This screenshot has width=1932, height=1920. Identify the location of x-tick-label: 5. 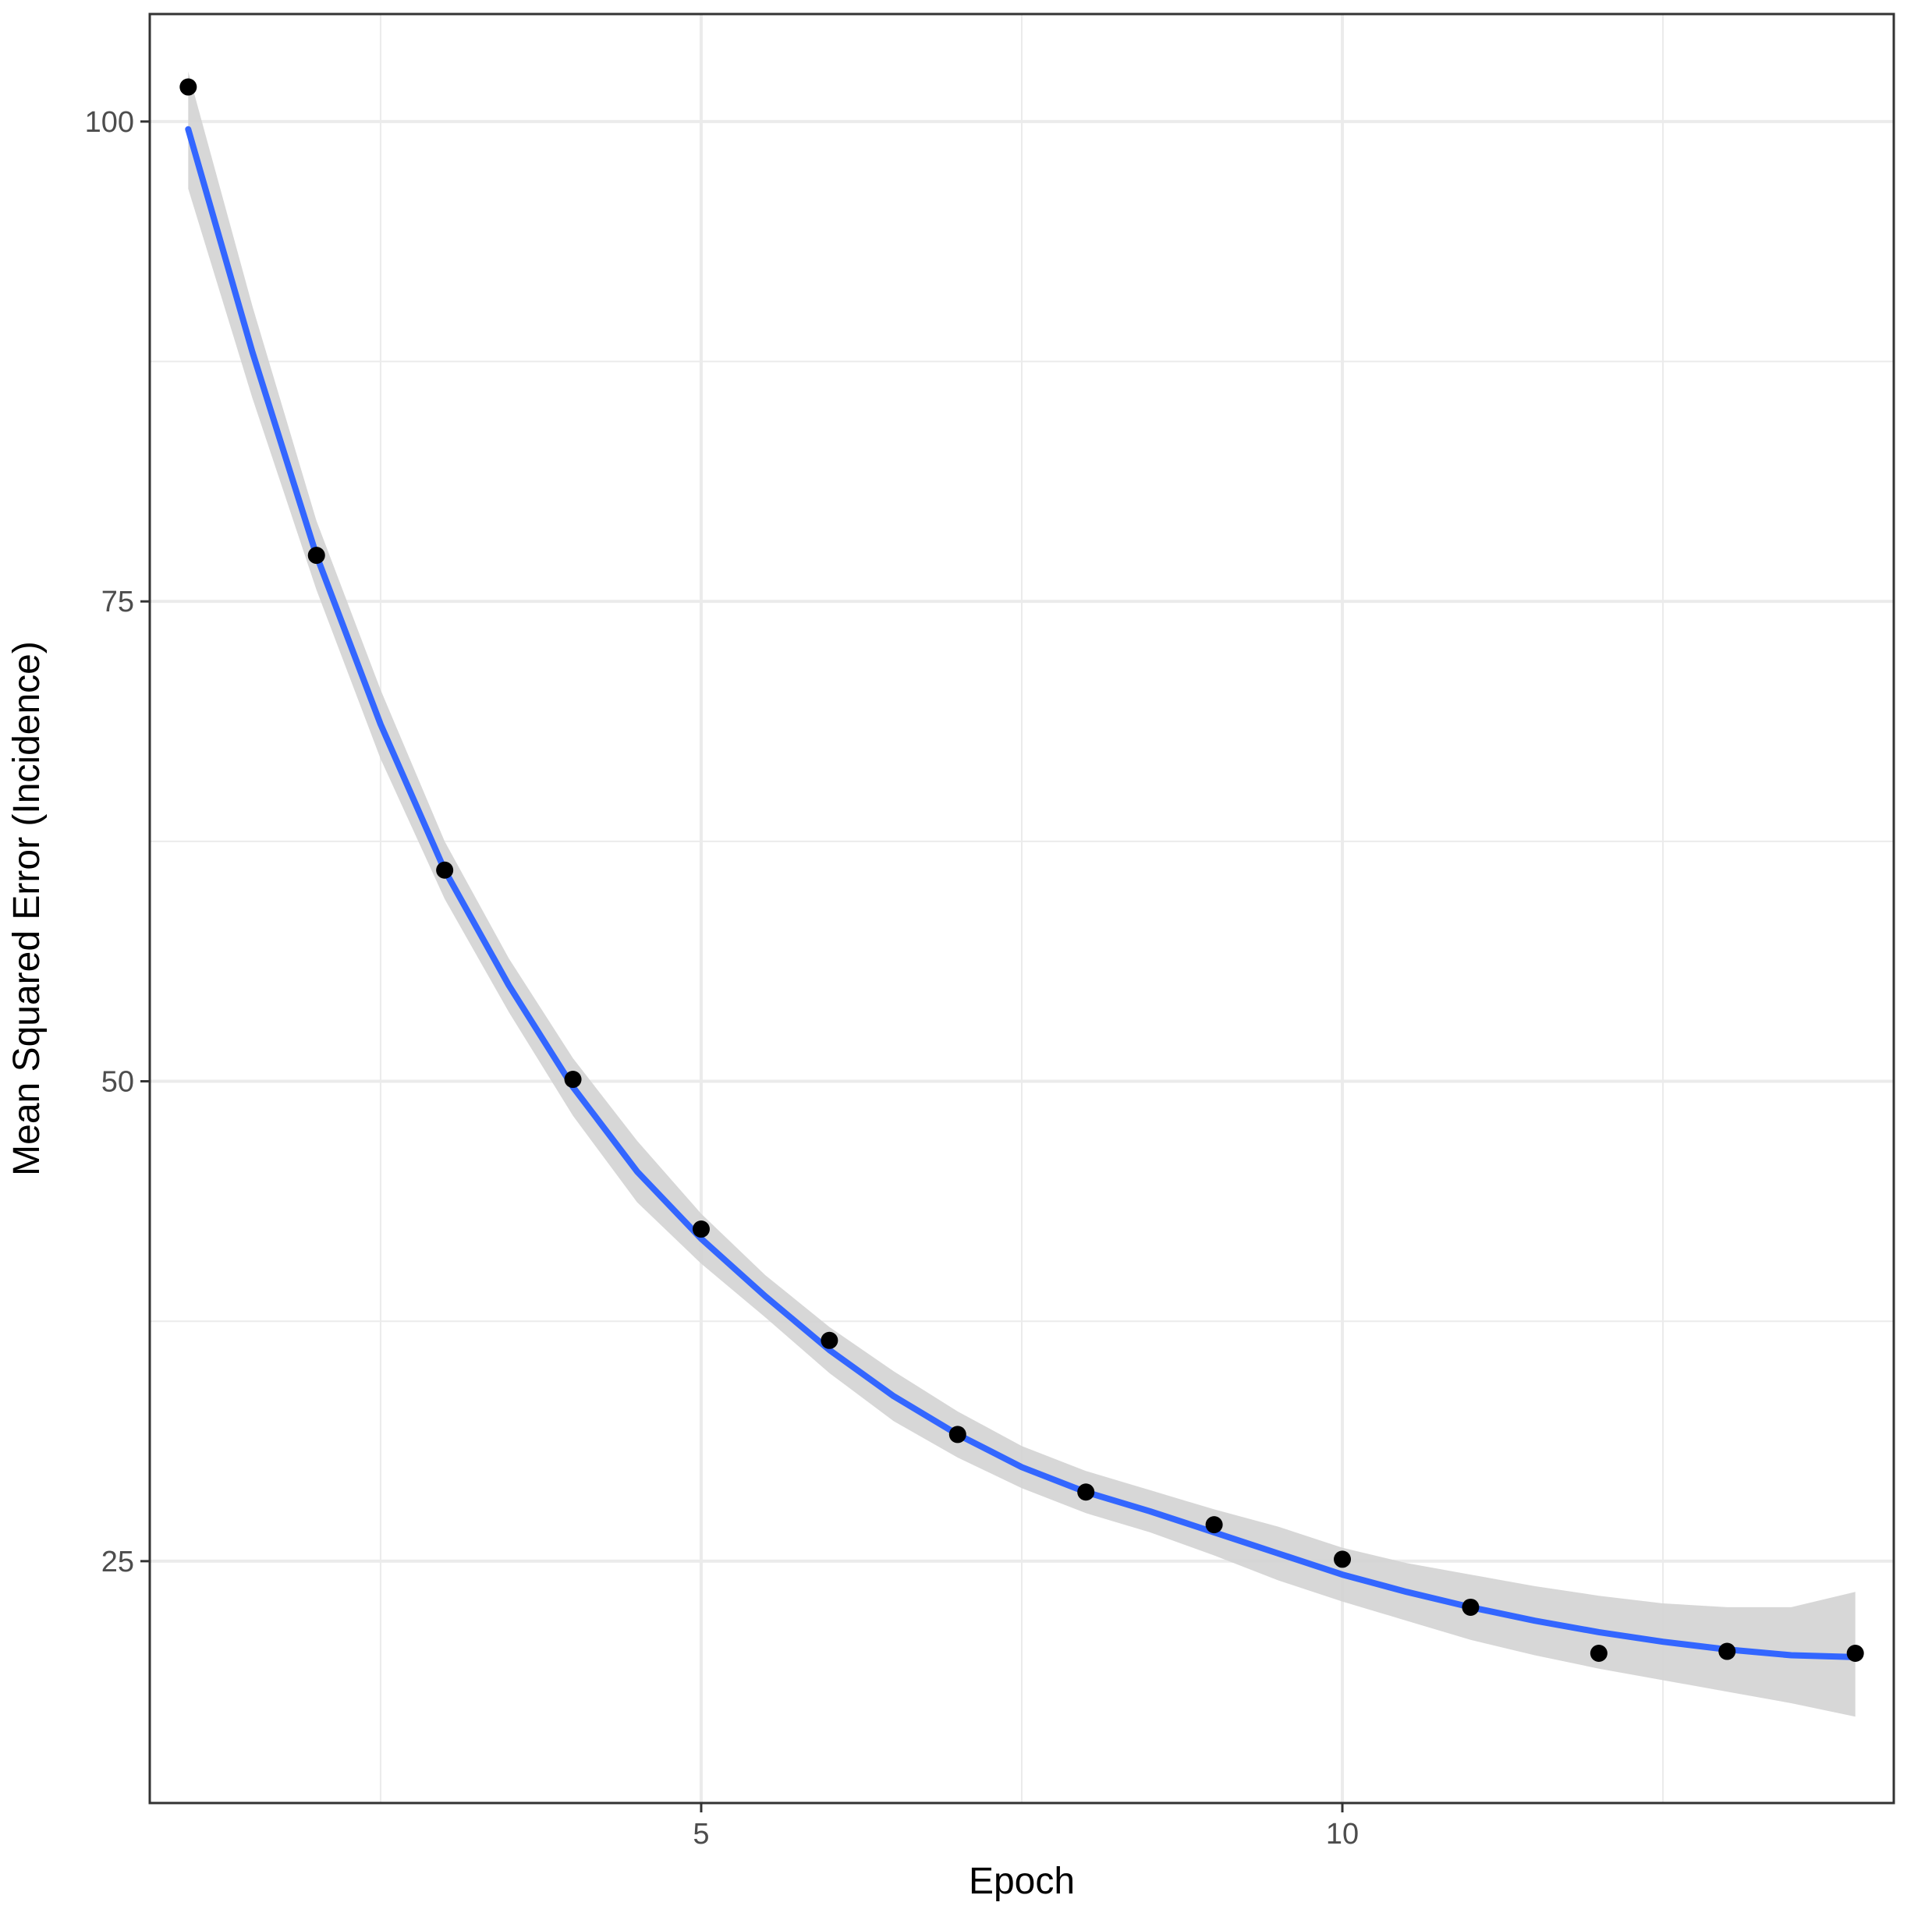
(701, 1834).